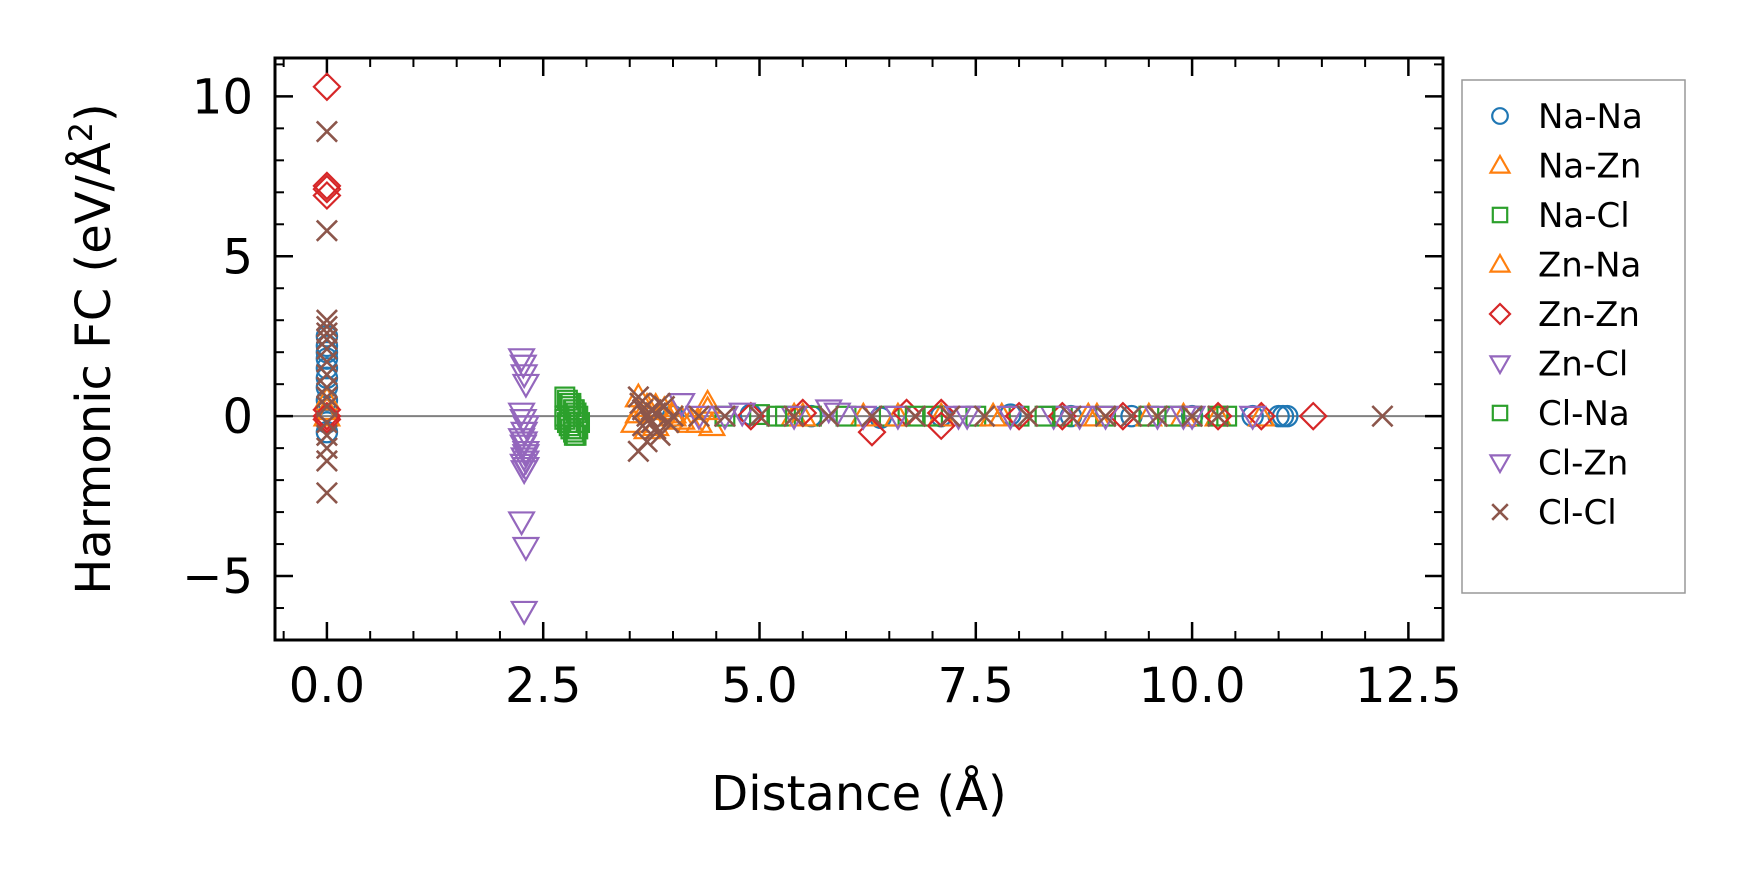 The image size is (1737, 883). I want to click on legend-label: Na-Na, so click(1590, 117).